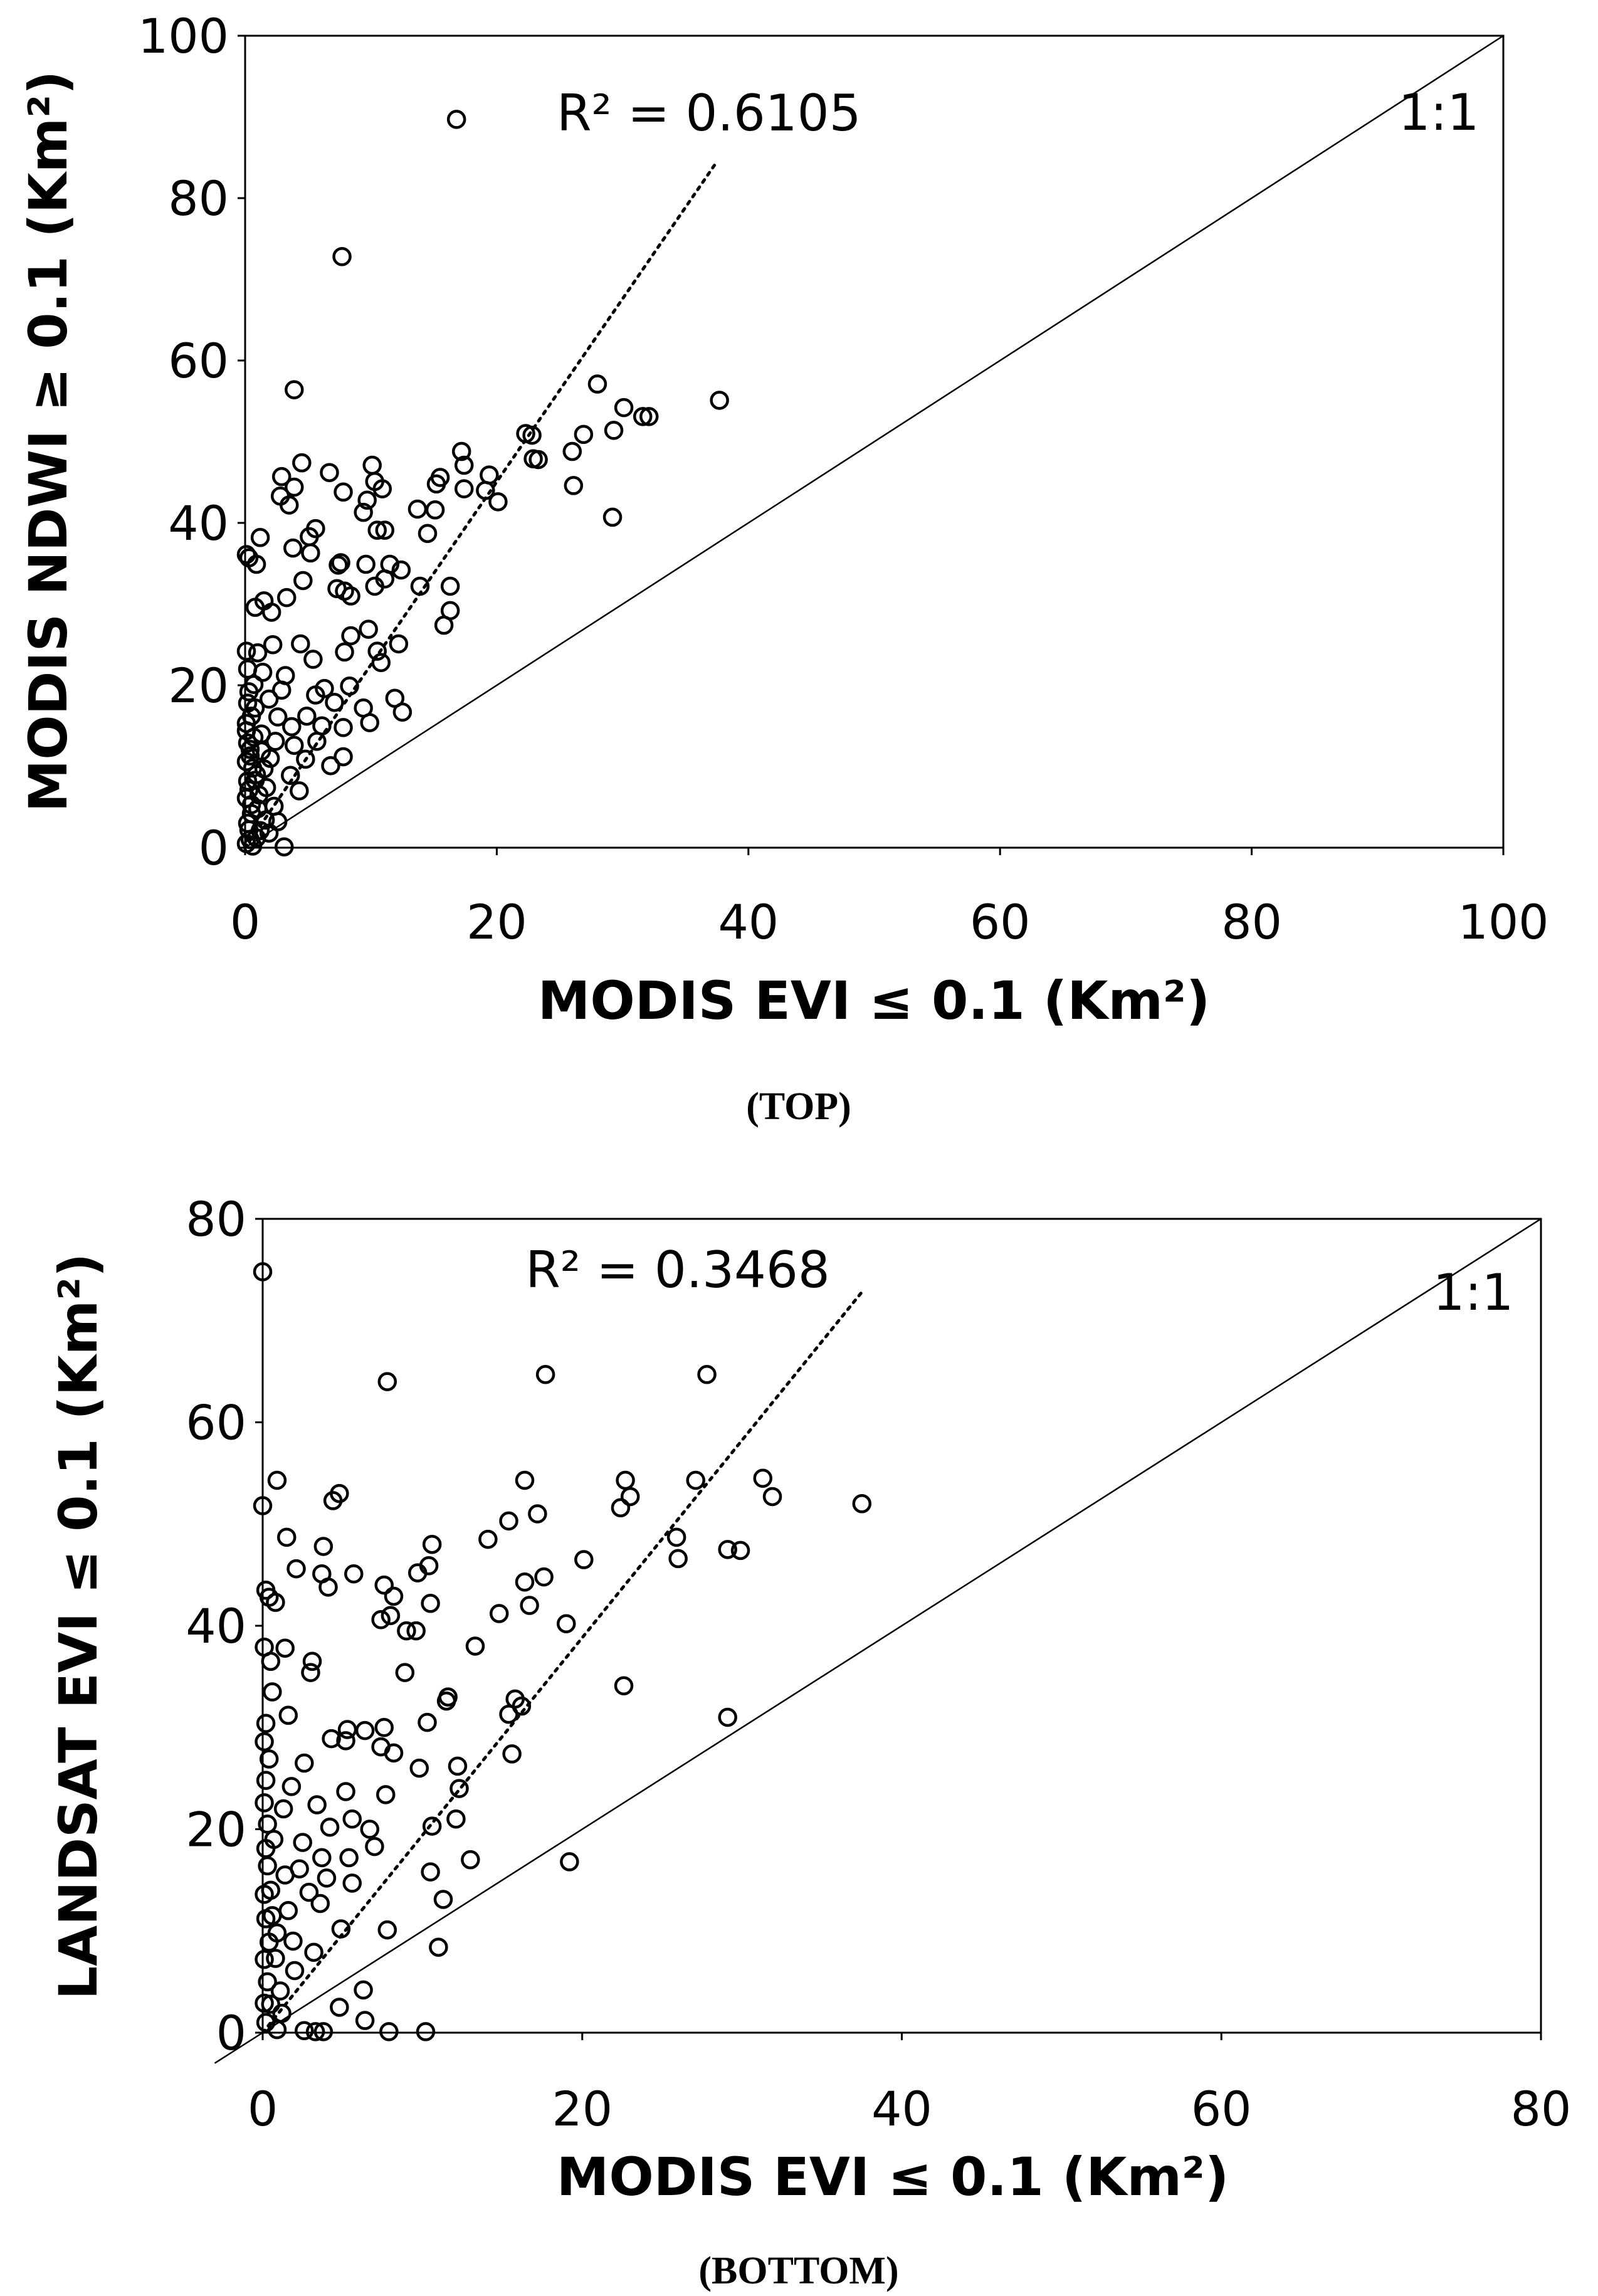 This screenshot has width=1598, height=2296. Describe the element at coordinates (48, 442) in the screenshot. I see `y-axis-title: MODIS NDWI ≥ 0.1 (Km²)` at that location.